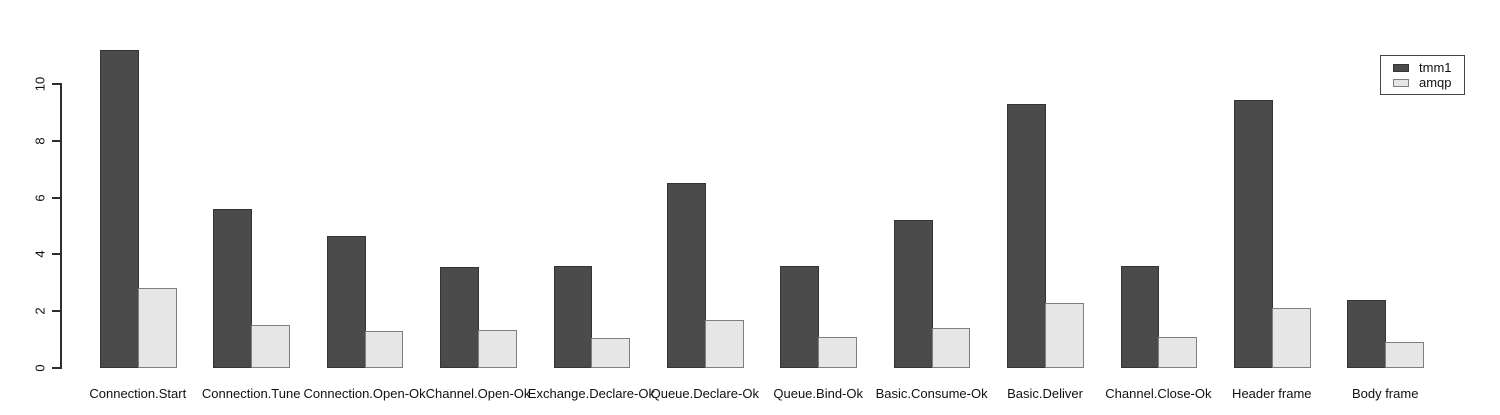 This screenshot has height=415, width=1500. Describe the element at coordinates (40, 197) in the screenshot. I see `y-tick-label: 6` at that location.